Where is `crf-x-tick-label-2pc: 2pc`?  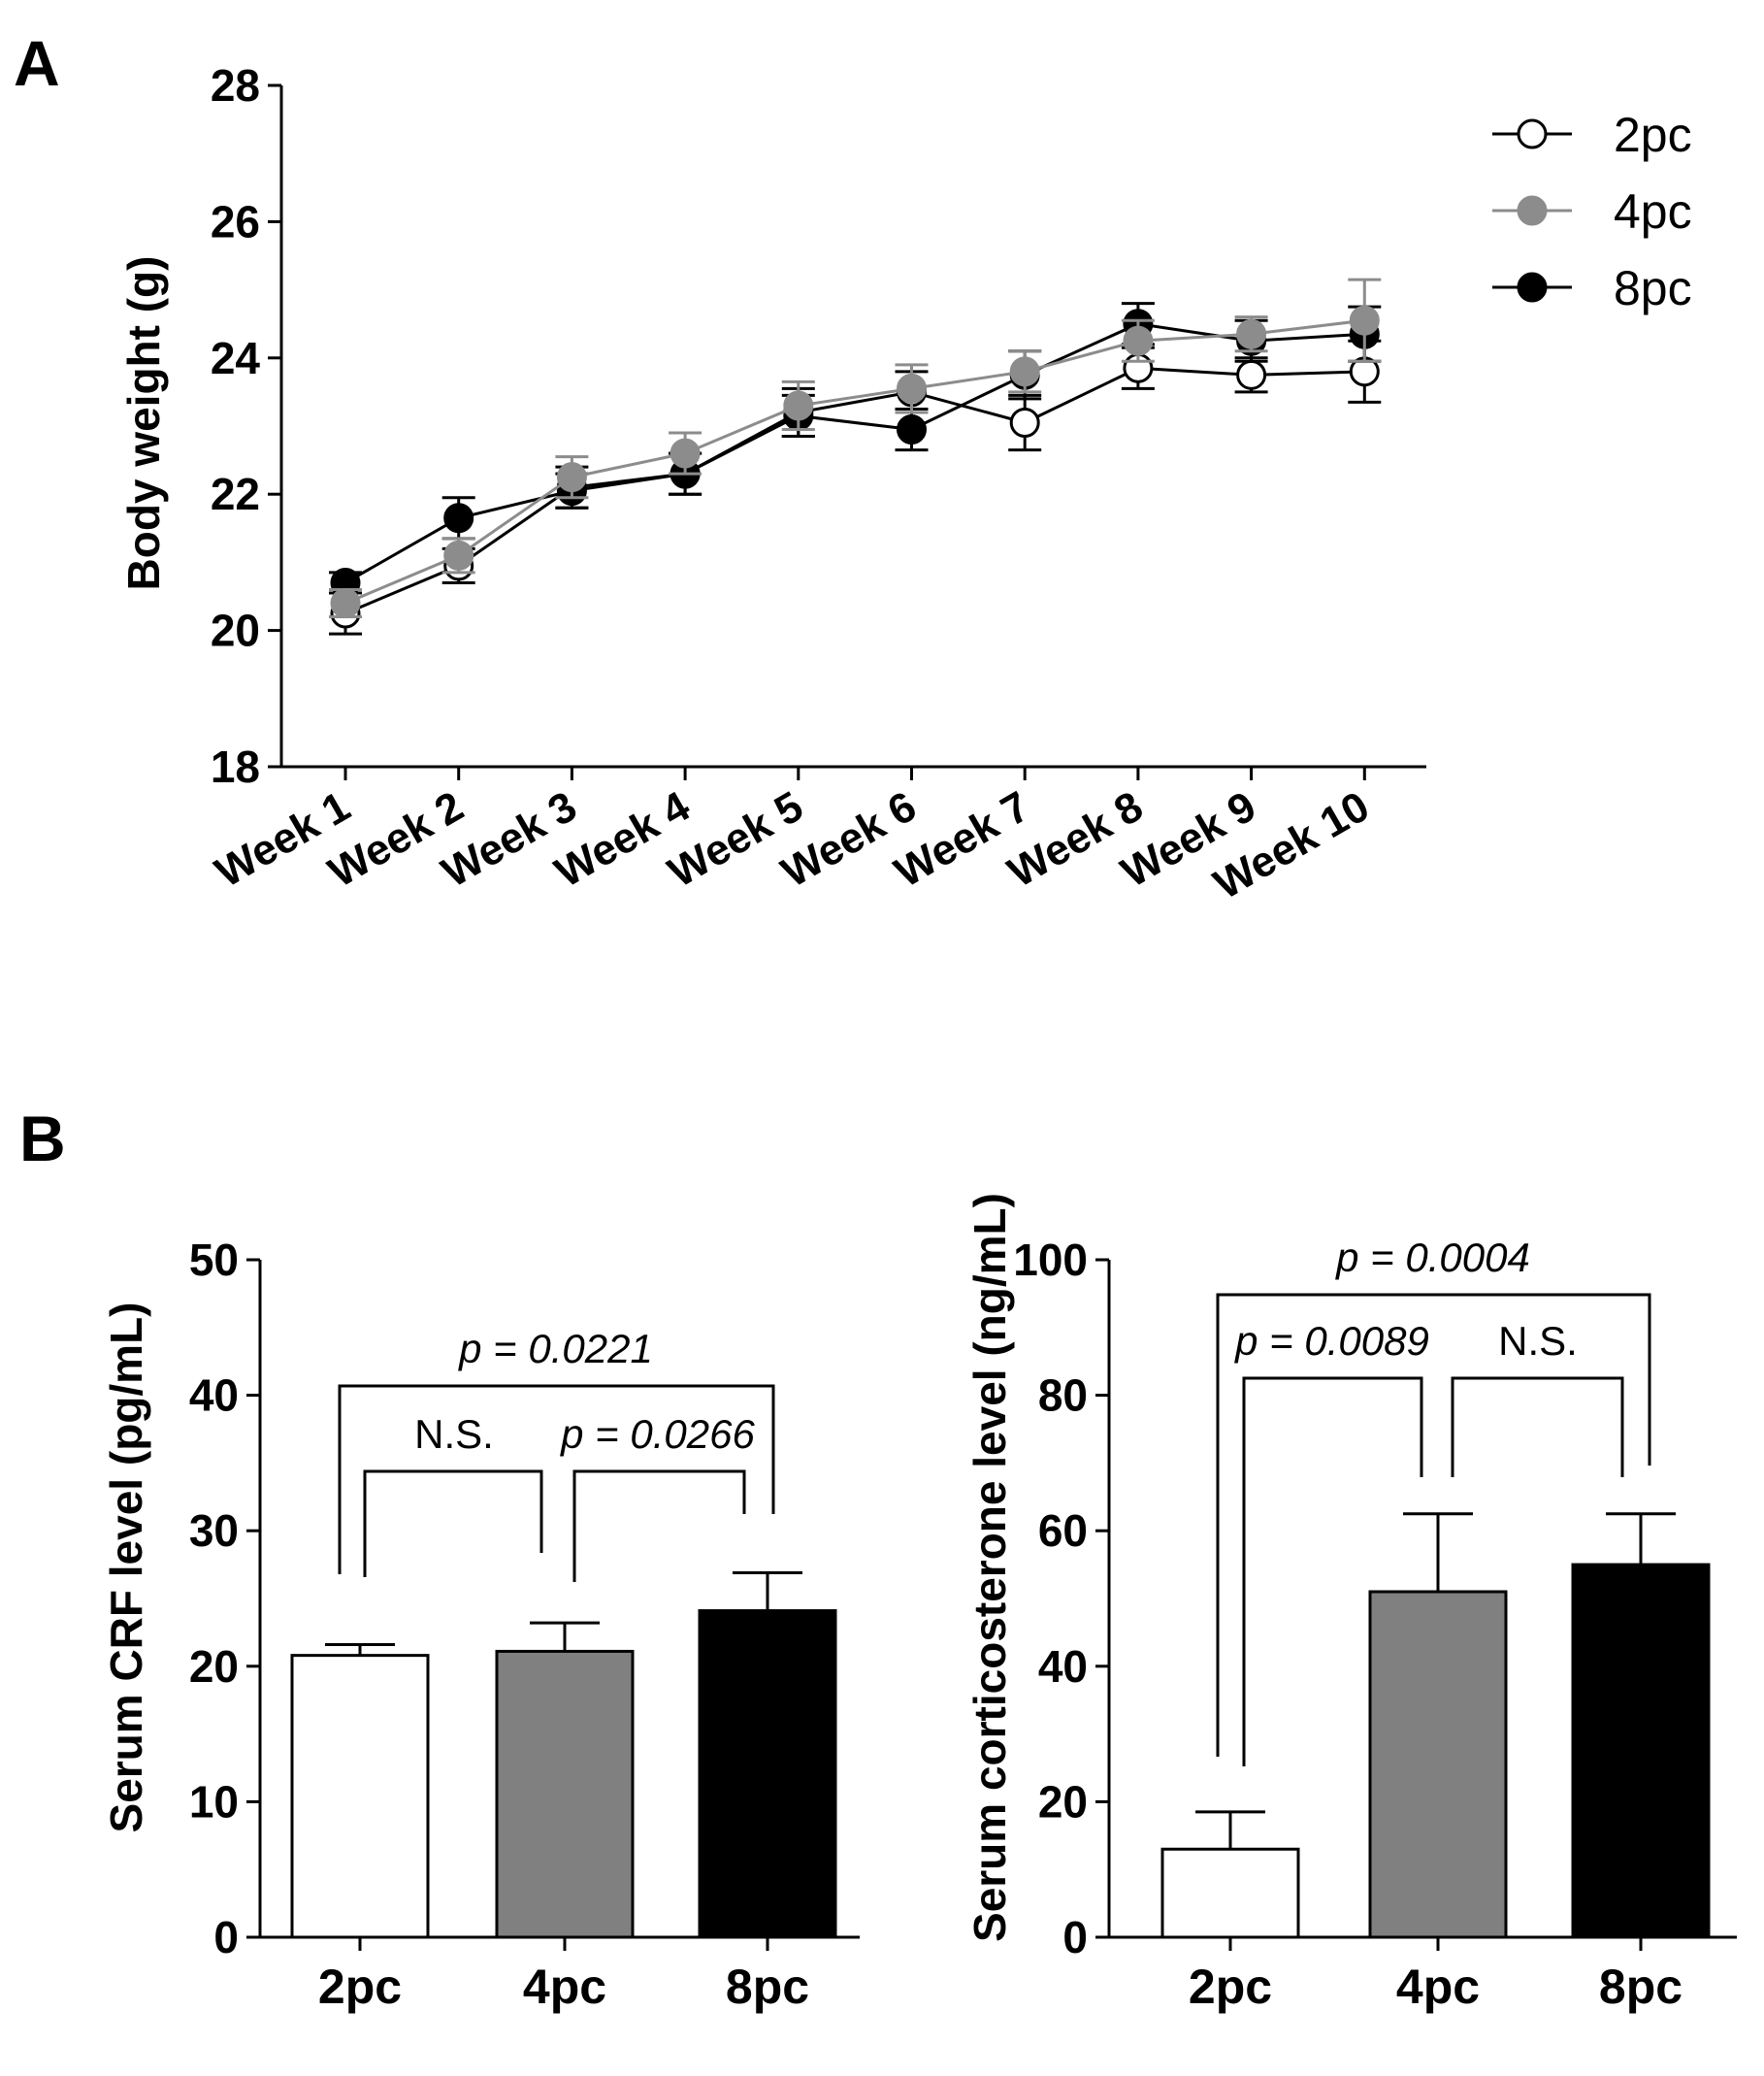
crf-x-tick-label-2pc: 2pc is located at coordinates (360, 1987).